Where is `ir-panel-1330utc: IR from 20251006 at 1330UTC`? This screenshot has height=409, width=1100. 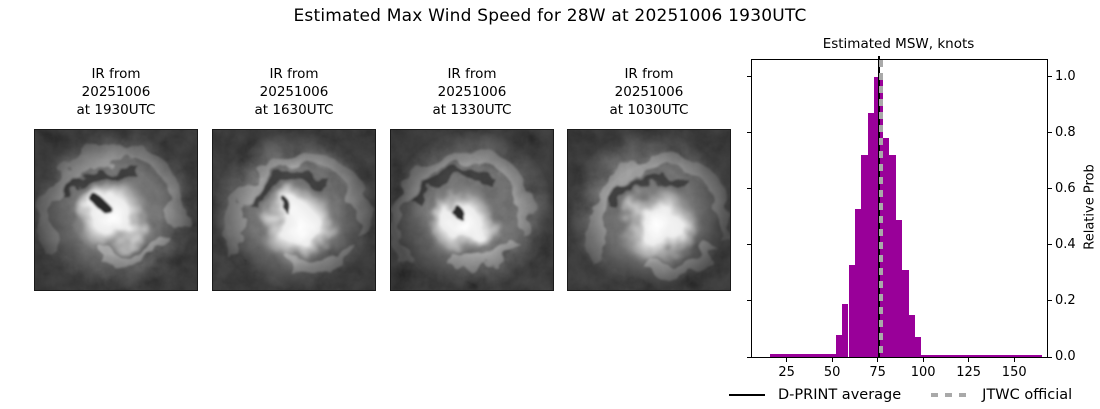 ir-panel-1330utc: IR from 20251006 at 1330UTC is located at coordinates (472, 146).